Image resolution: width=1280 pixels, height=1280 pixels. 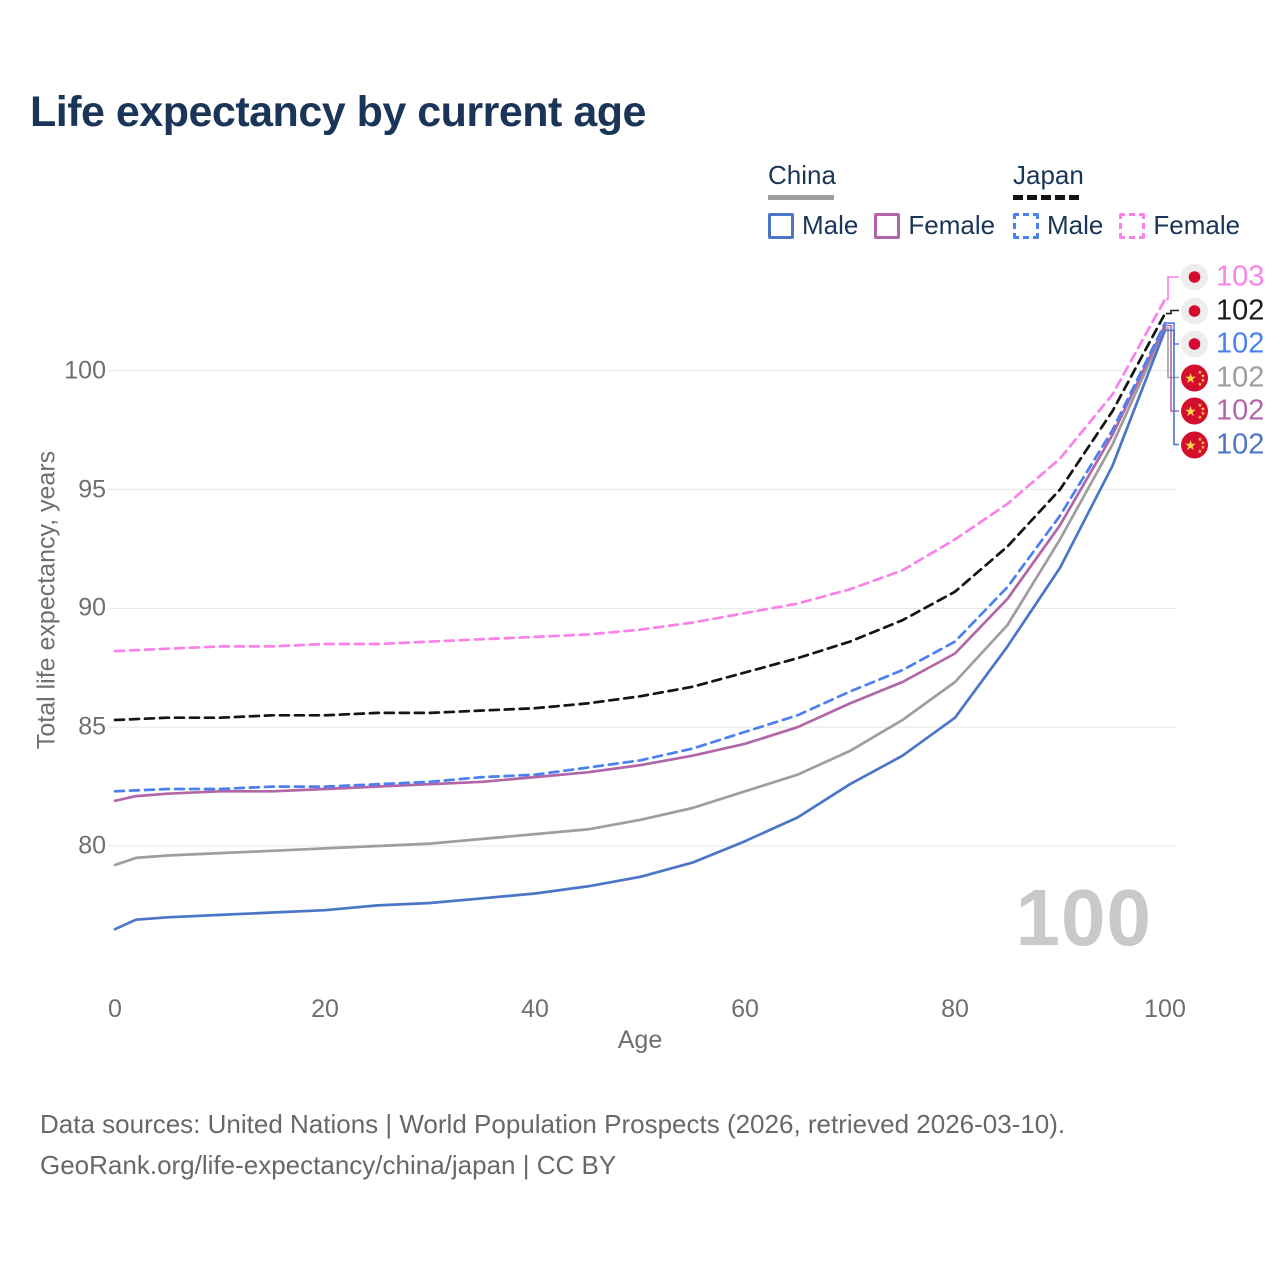 What do you see at coordinates (1197, 225) in the screenshot?
I see `legend-japan-female-label: Female` at bounding box center [1197, 225].